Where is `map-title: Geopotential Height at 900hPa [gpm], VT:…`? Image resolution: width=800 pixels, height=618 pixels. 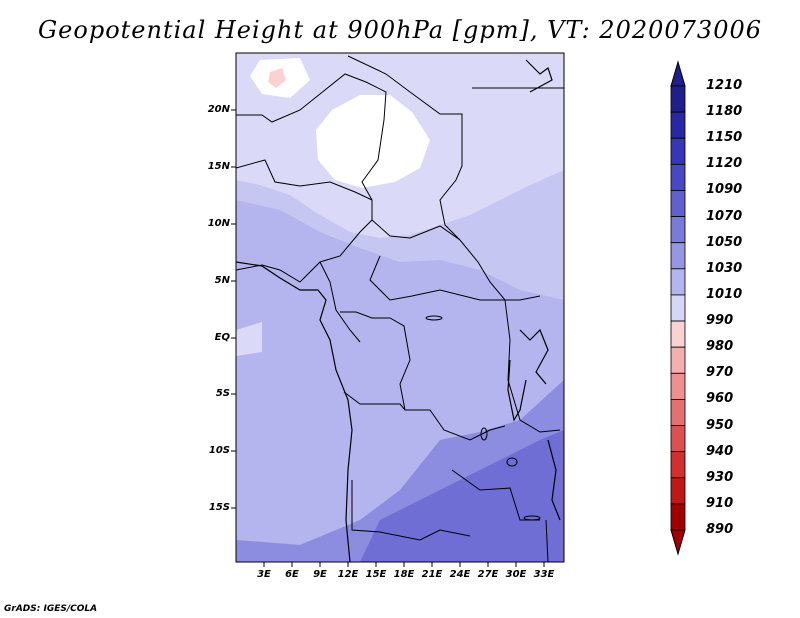 map-title: Geopotential Height at 900hPa [gpm], VT:… is located at coordinates (400, 30).